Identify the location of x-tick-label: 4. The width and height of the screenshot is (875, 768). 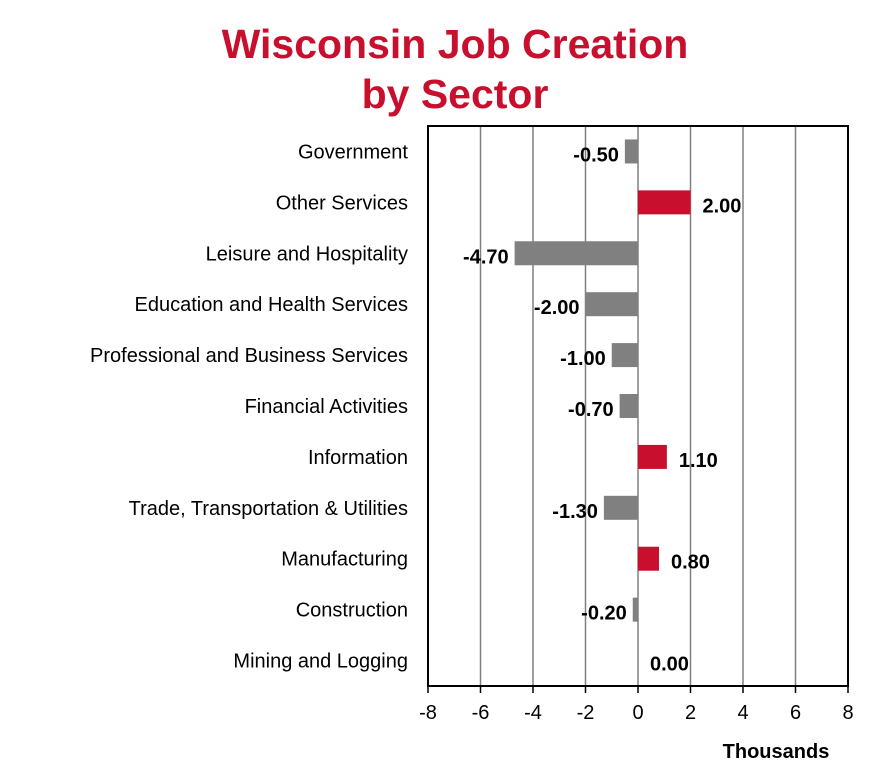
(742, 713).